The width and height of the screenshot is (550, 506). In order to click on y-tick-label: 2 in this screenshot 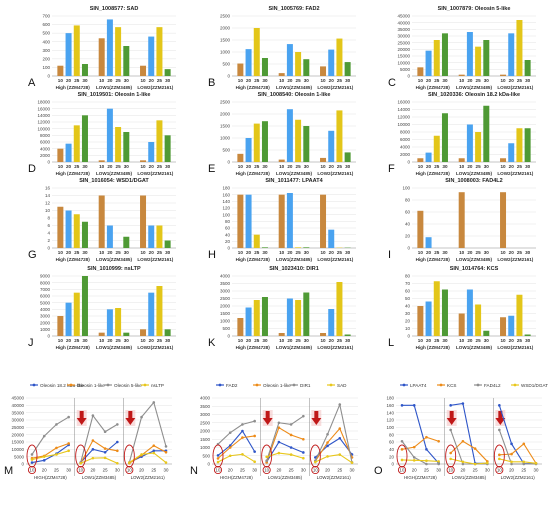, I will do `click(48, 240)`.